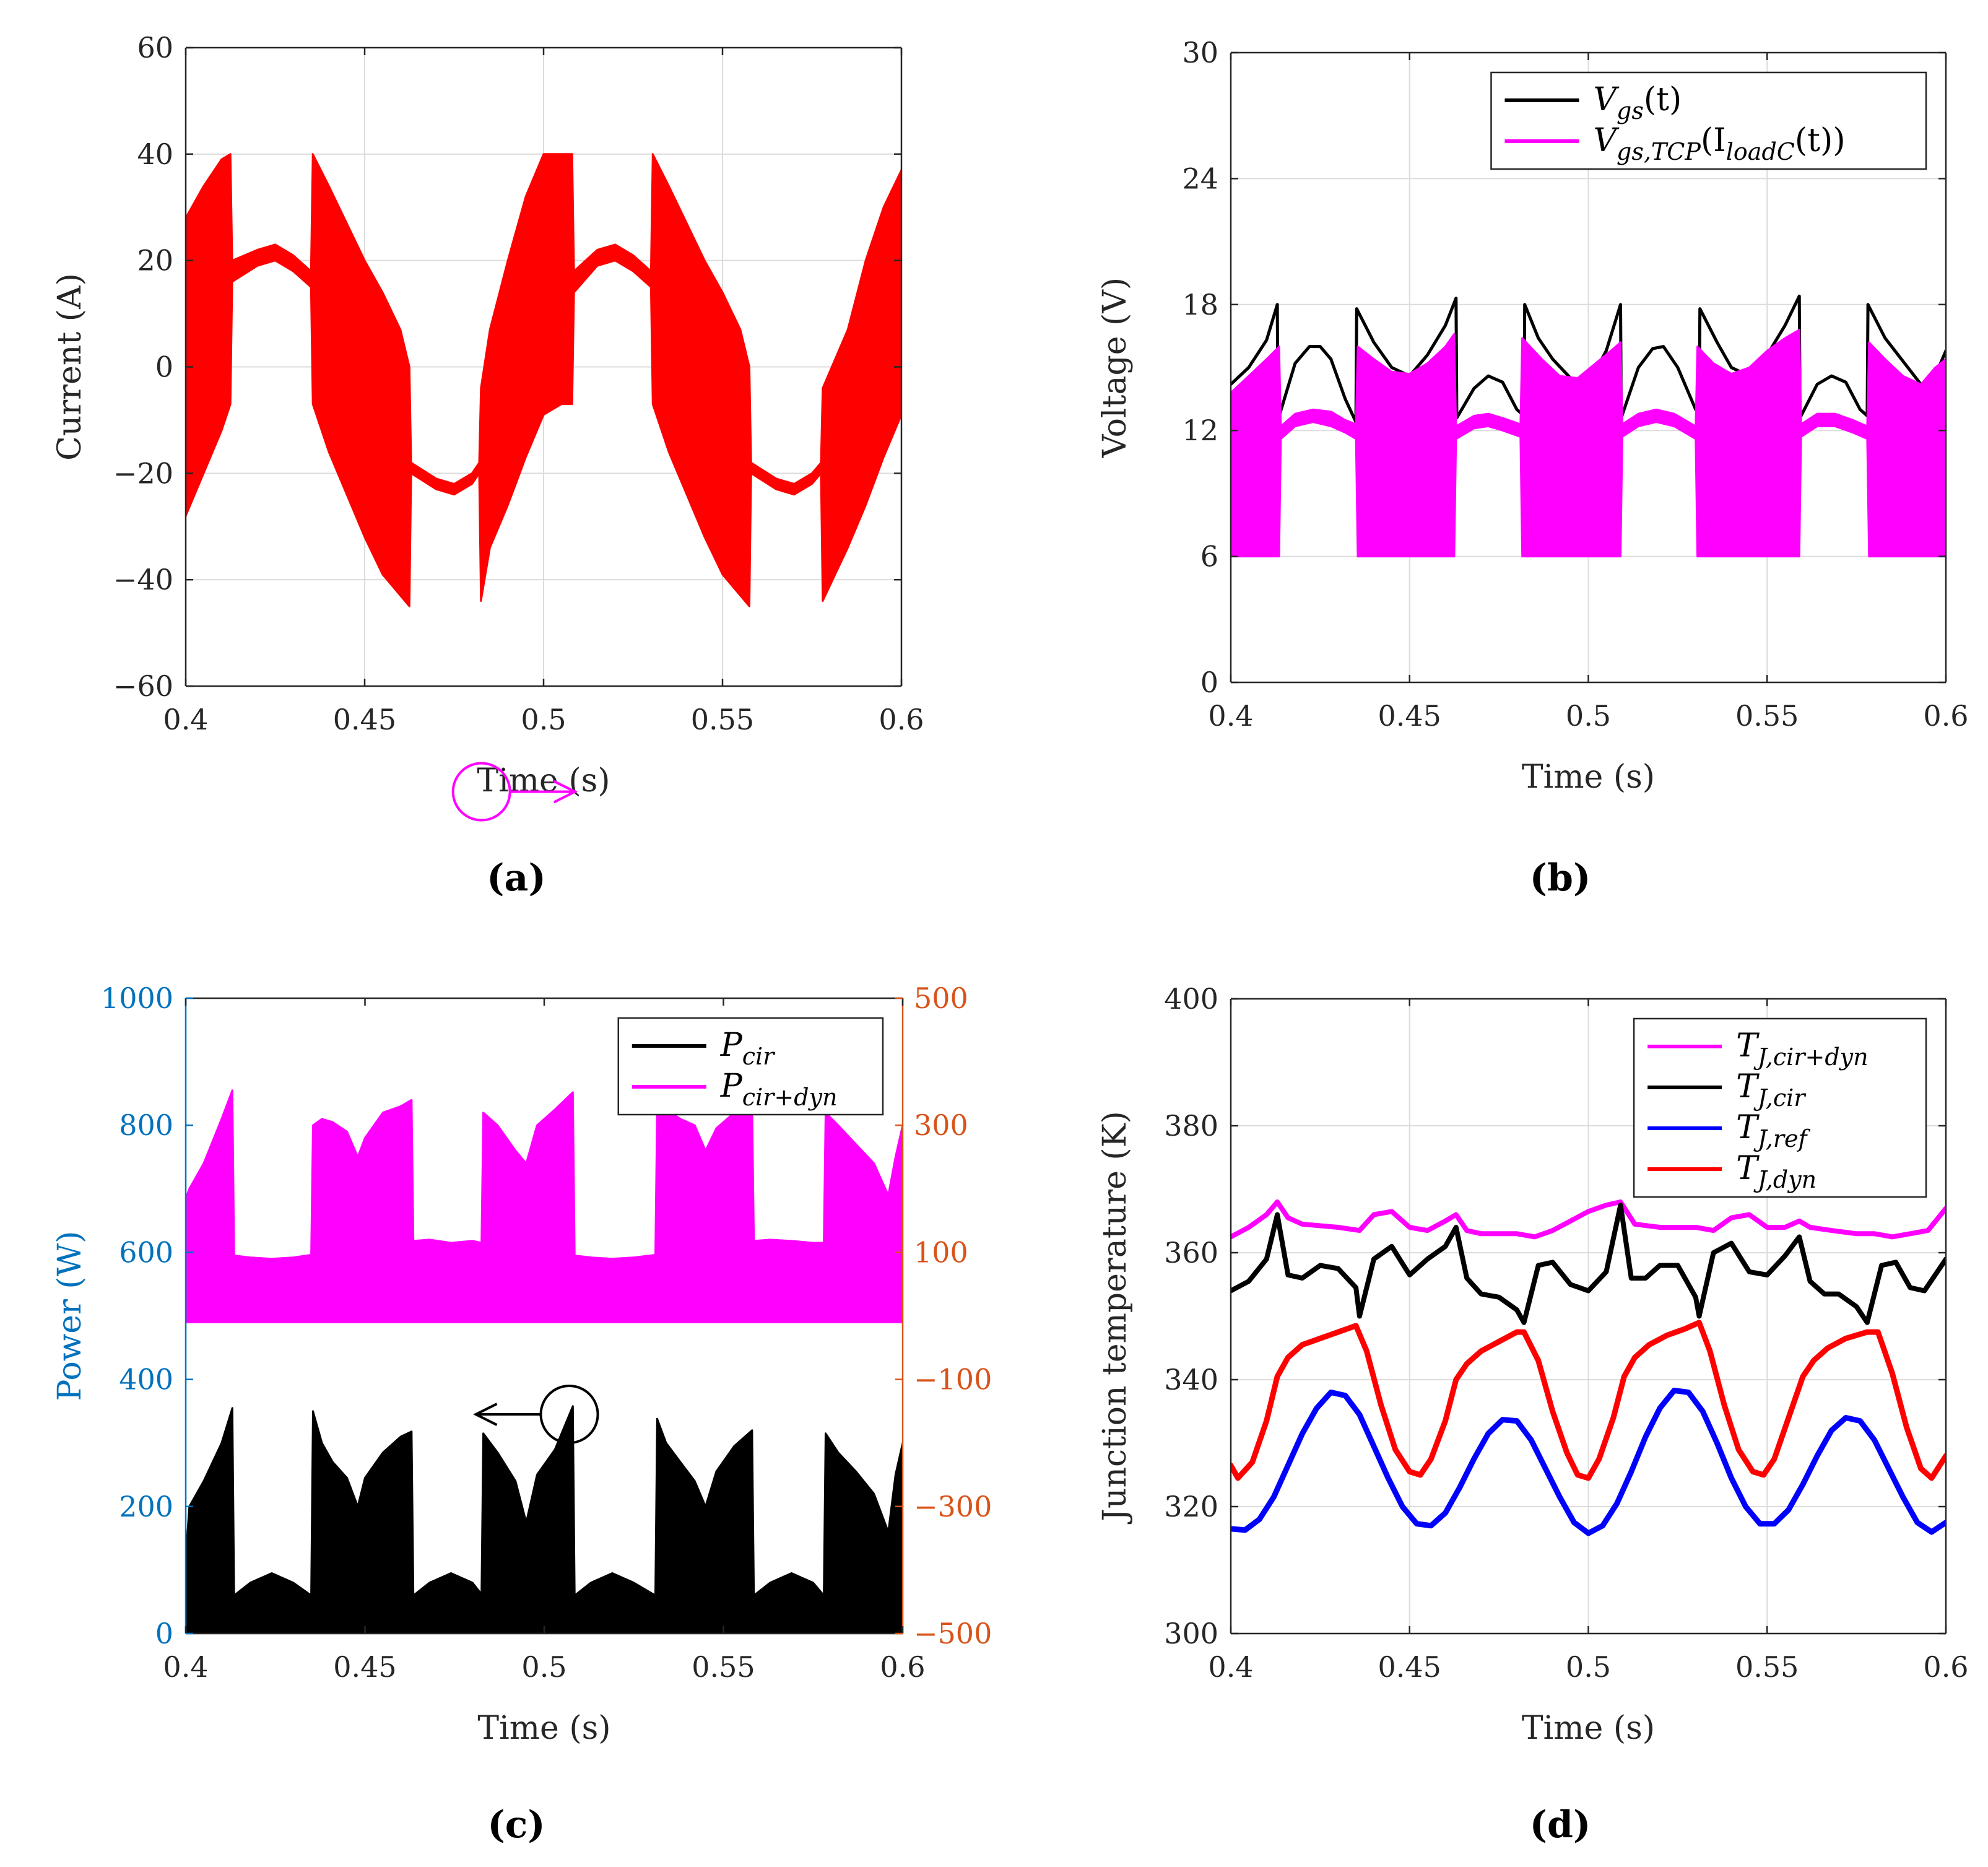 This screenshot has height=1867, width=1988. What do you see at coordinates (1663, 99) in the screenshot?
I see `legend-entry-tail: (t)` at bounding box center [1663, 99].